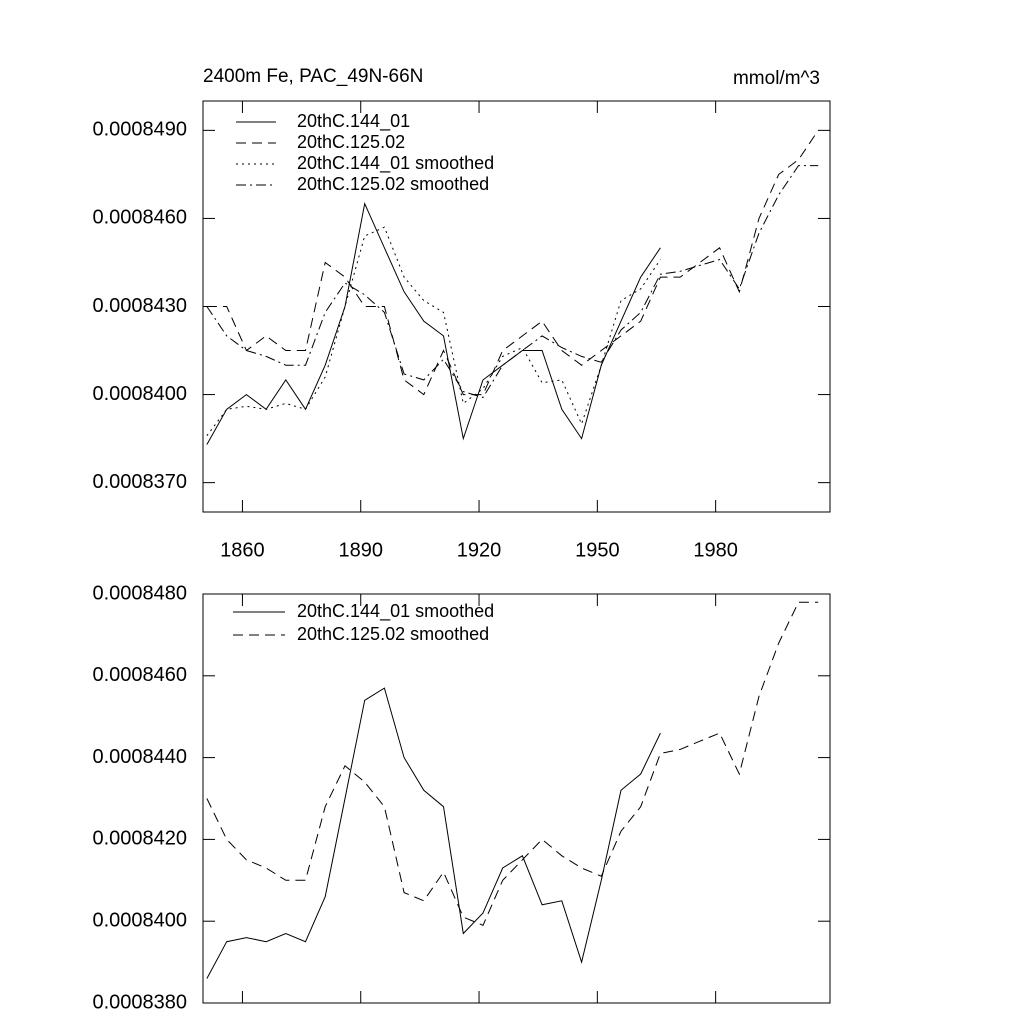 The width and height of the screenshot is (1024, 1024). Describe the element at coordinates (360, 550) in the screenshot. I see `x-tick-label: 1890` at that location.